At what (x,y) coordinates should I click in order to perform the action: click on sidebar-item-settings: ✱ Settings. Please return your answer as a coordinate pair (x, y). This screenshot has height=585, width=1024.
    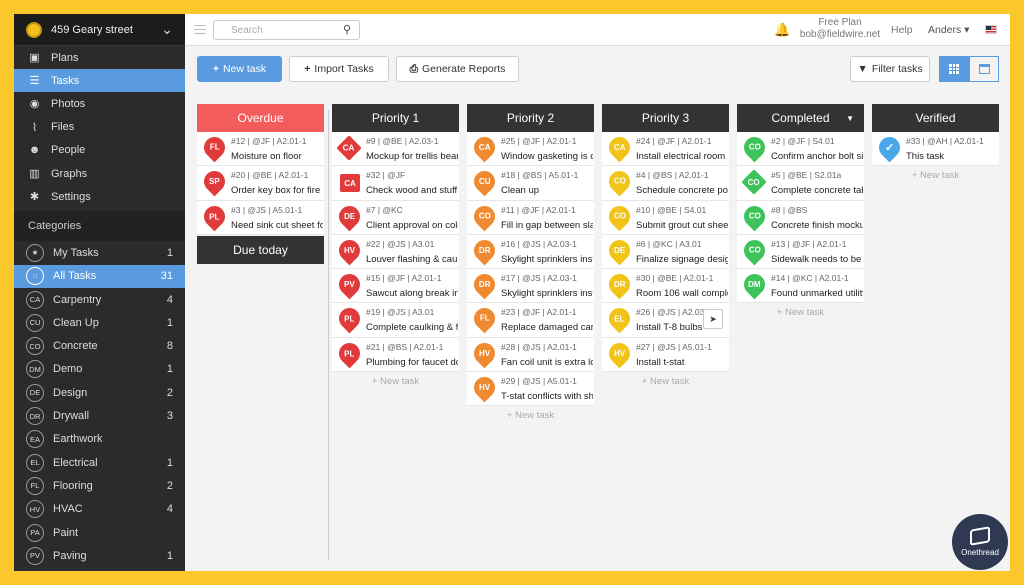
    Looking at the image, I should click on (99, 196).